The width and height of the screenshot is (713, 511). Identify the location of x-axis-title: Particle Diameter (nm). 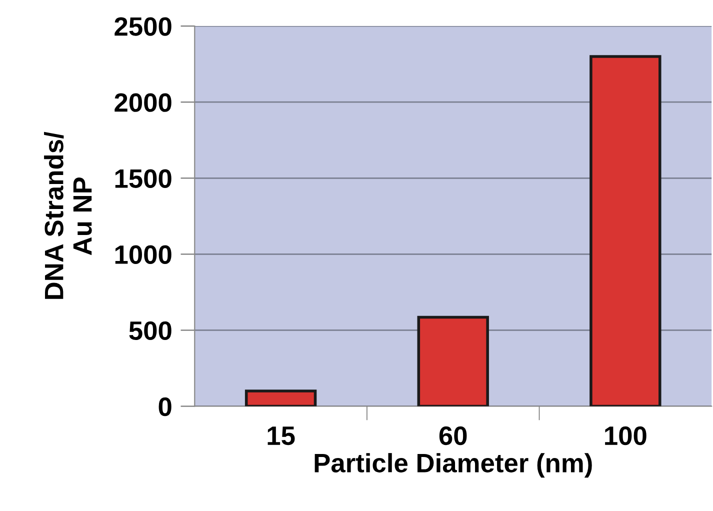
(453, 465).